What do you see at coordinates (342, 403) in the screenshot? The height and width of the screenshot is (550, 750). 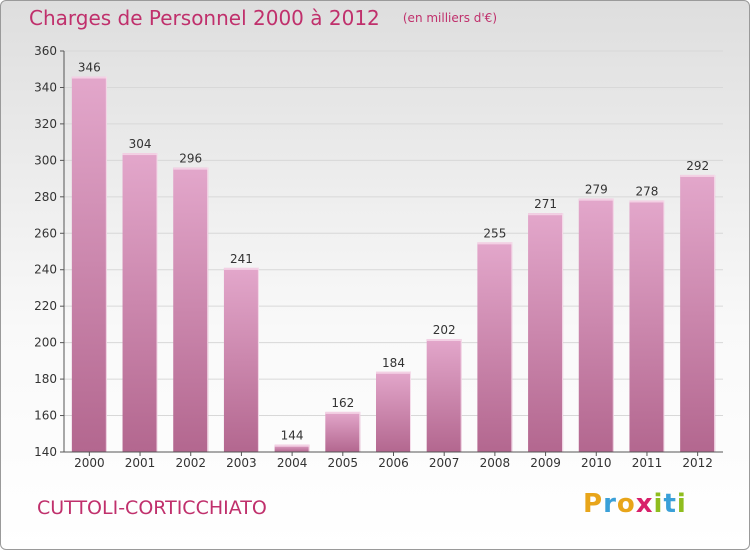 I see `data-label: 162` at bounding box center [342, 403].